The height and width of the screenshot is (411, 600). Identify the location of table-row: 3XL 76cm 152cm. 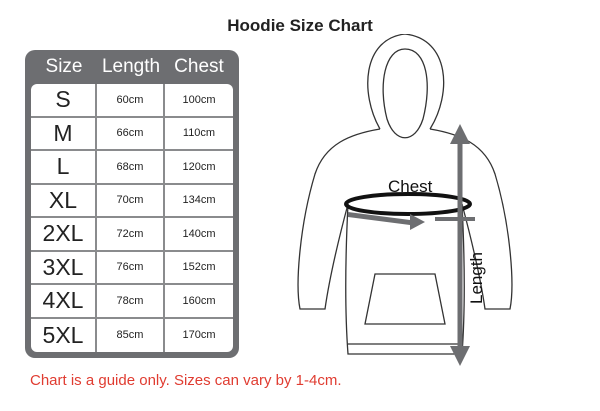
(132, 268).